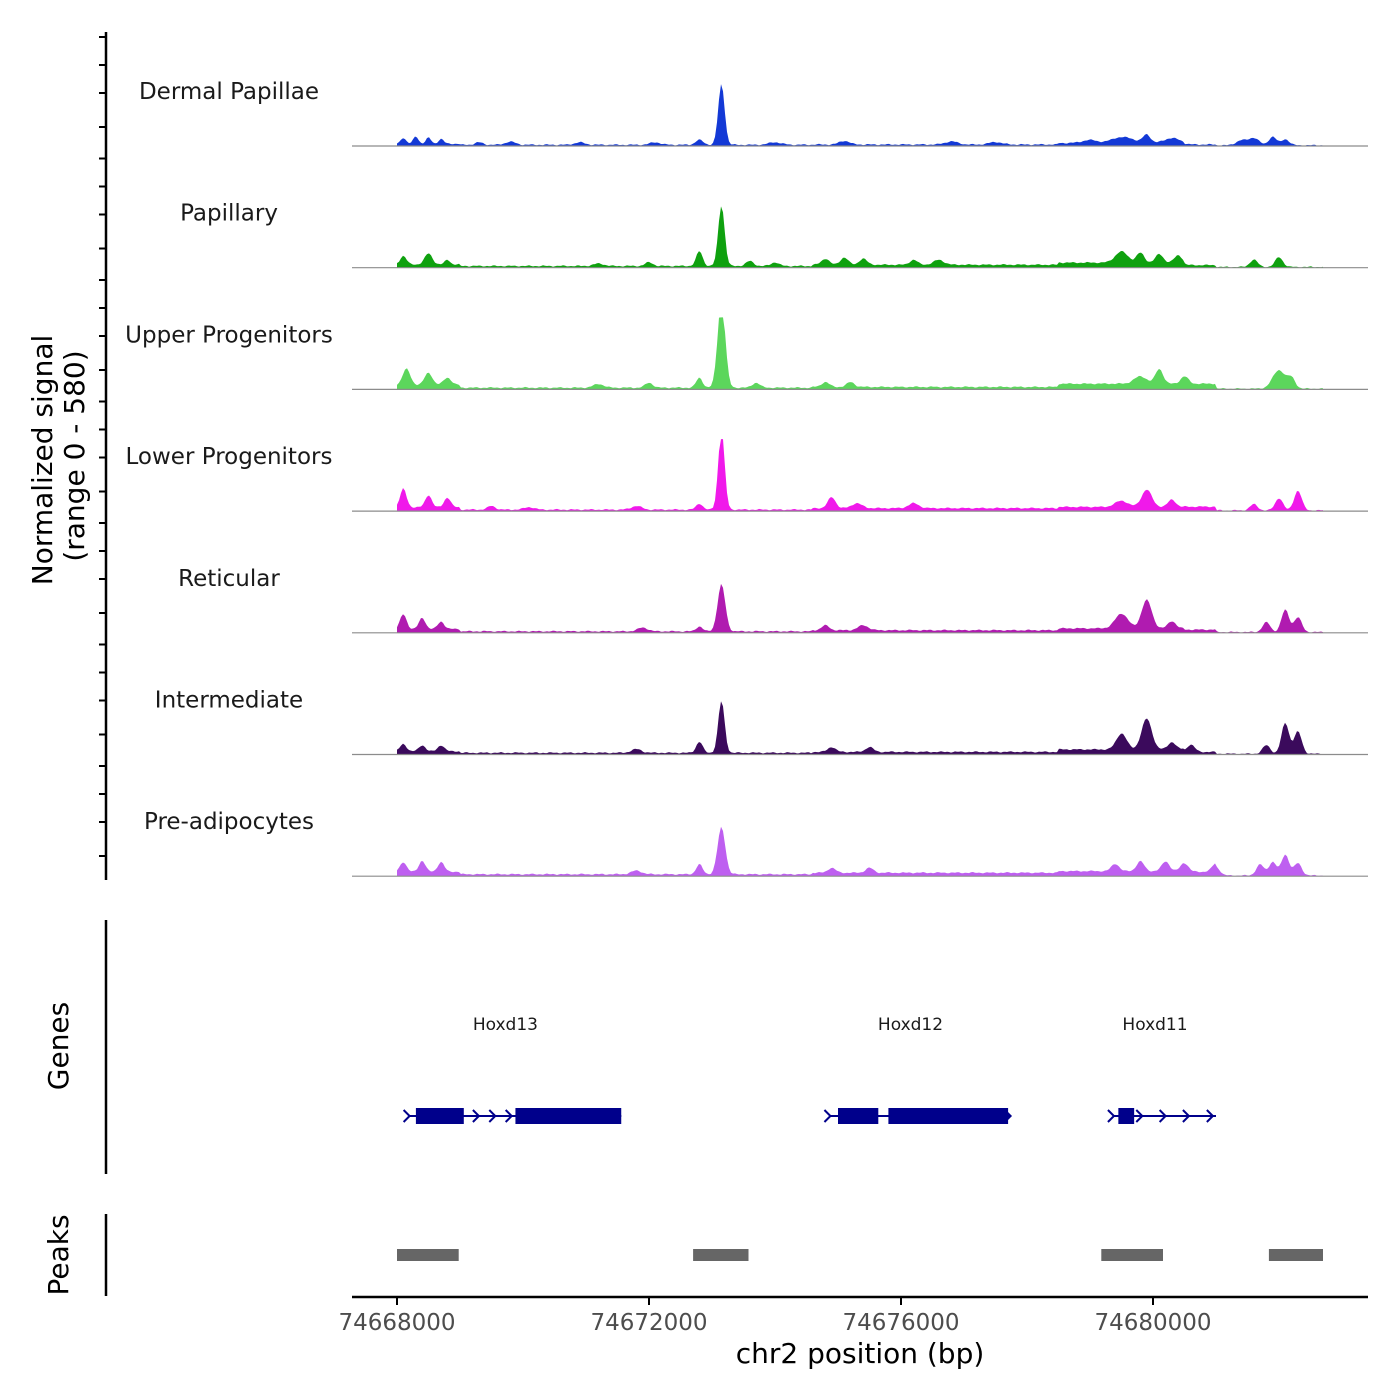  I want to click on y-axis-ticks, so click(102, 446).